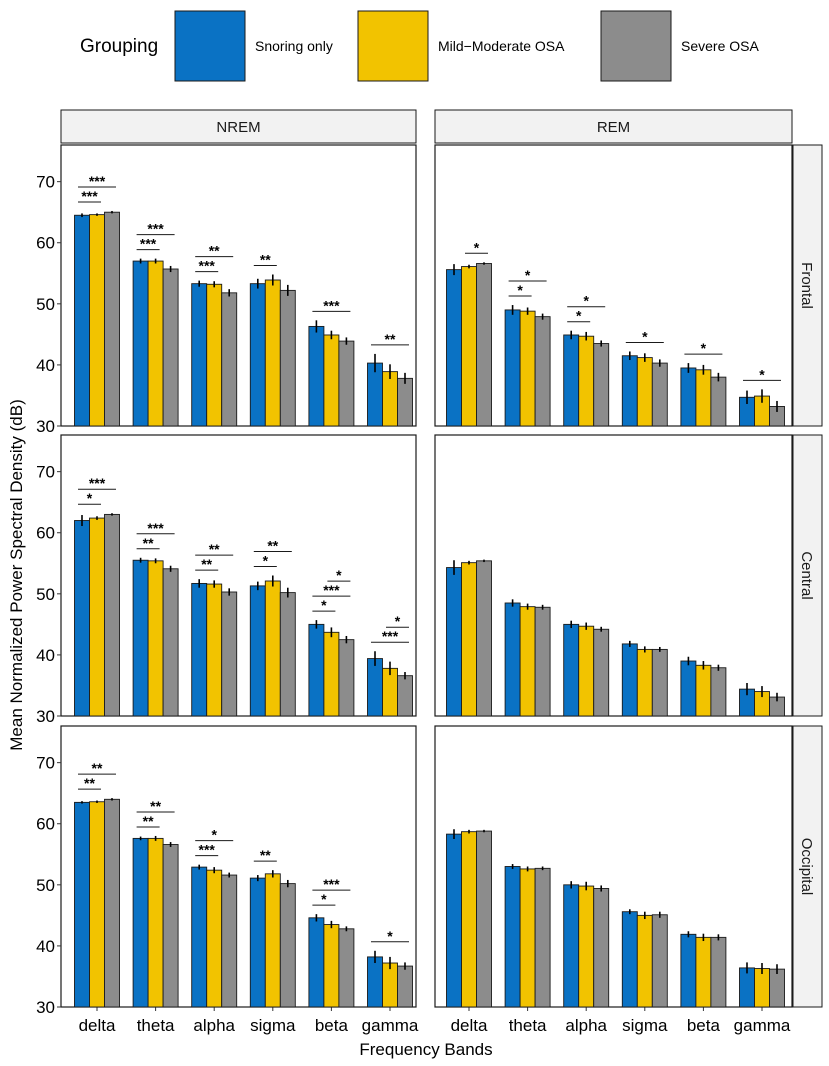 The width and height of the screenshot is (829, 1066). What do you see at coordinates (237, 285) in the screenshot?
I see `panel-nrem-frontal: ************************` at bounding box center [237, 285].